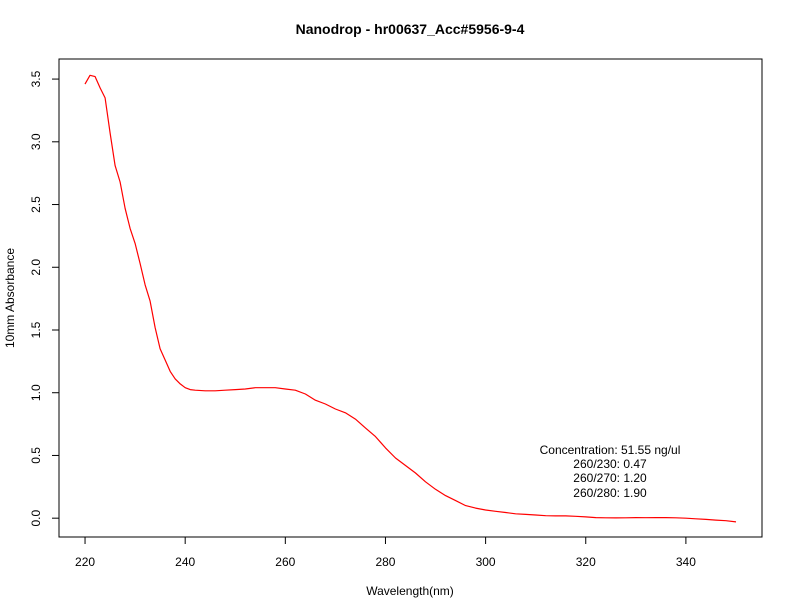  Describe the element at coordinates (610, 450) in the screenshot. I see `annotation-concentration: Concentration: 51.55 ng/ul` at that location.